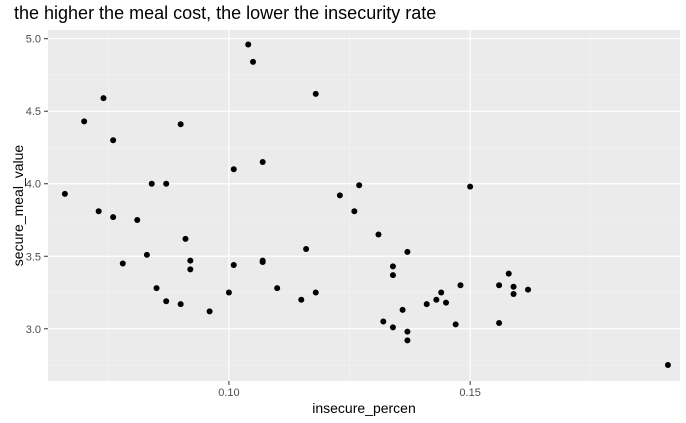 The height and width of the screenshot is (423, 686). I want to click on y-axis: 3.0 3.5 4.0 4.5 5.0, so click(37, 185).